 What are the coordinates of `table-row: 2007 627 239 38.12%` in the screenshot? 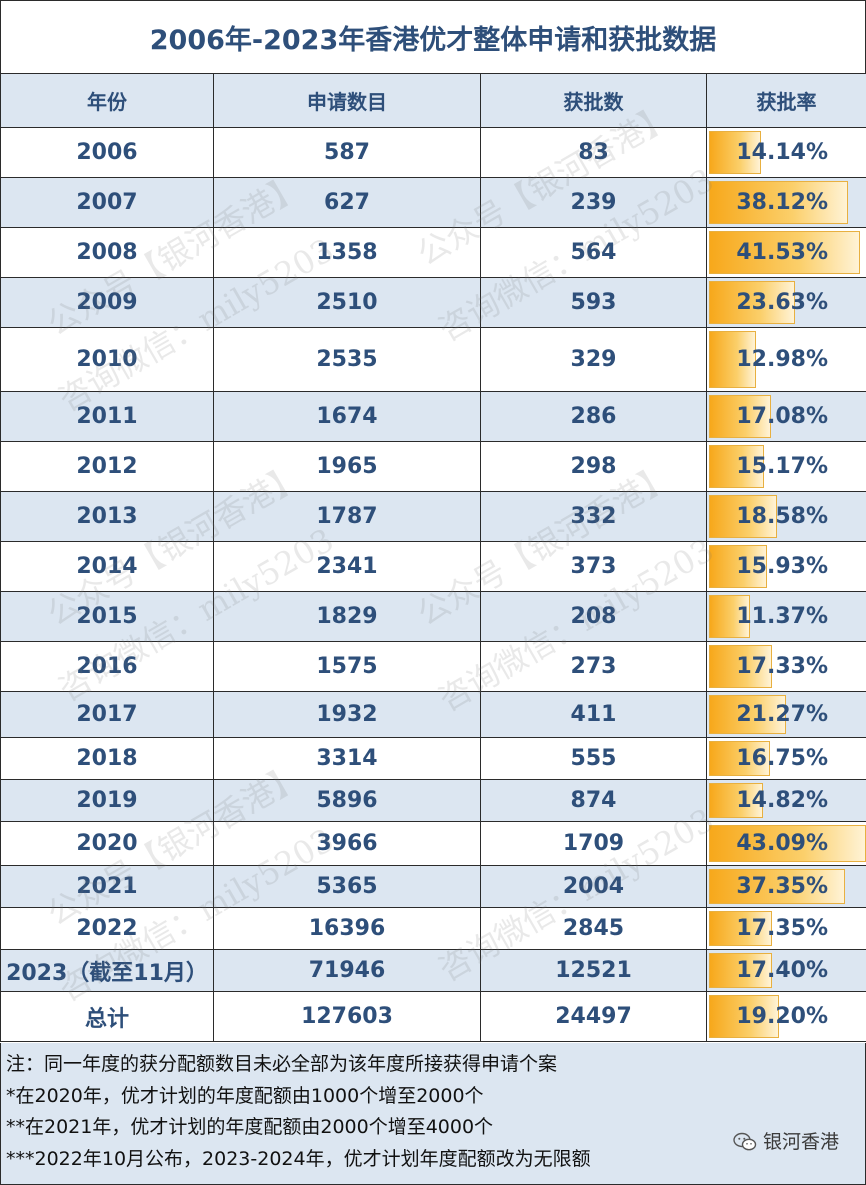 It's located at (433, 202).